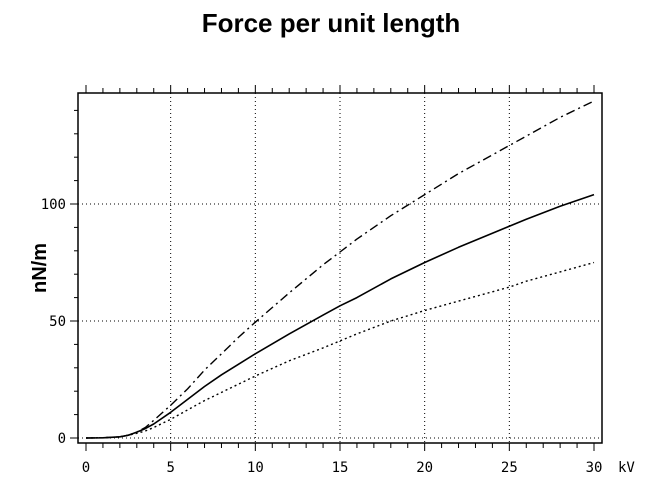 This screenshot has height=479, width=662. Describe the element at coordinates (62, 439) in the screenshot. I see `y-tick-label: 0` at that location.